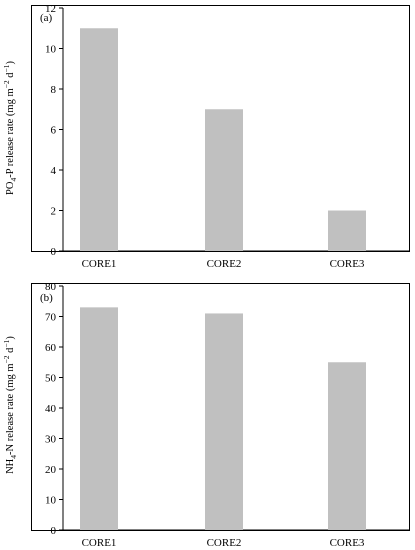 This screenshot has width=415, height=550. Describe the element at coordinates (347, 264) in the screenshot. I see `panel-a-x-tick-label: CORE3` at that location.